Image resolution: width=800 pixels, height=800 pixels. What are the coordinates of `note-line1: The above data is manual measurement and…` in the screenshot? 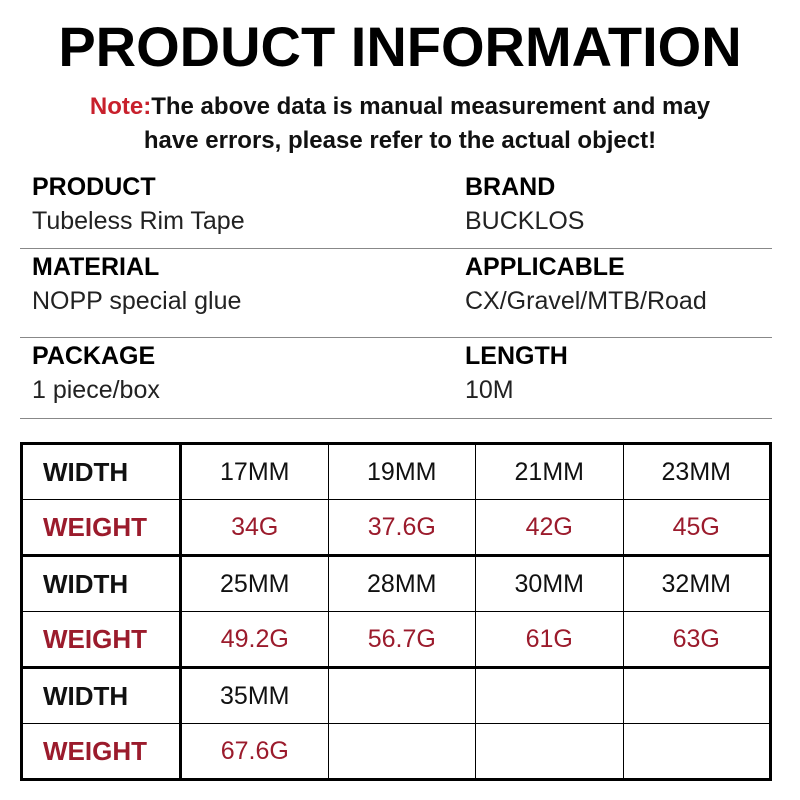 It's located at (431, 106).